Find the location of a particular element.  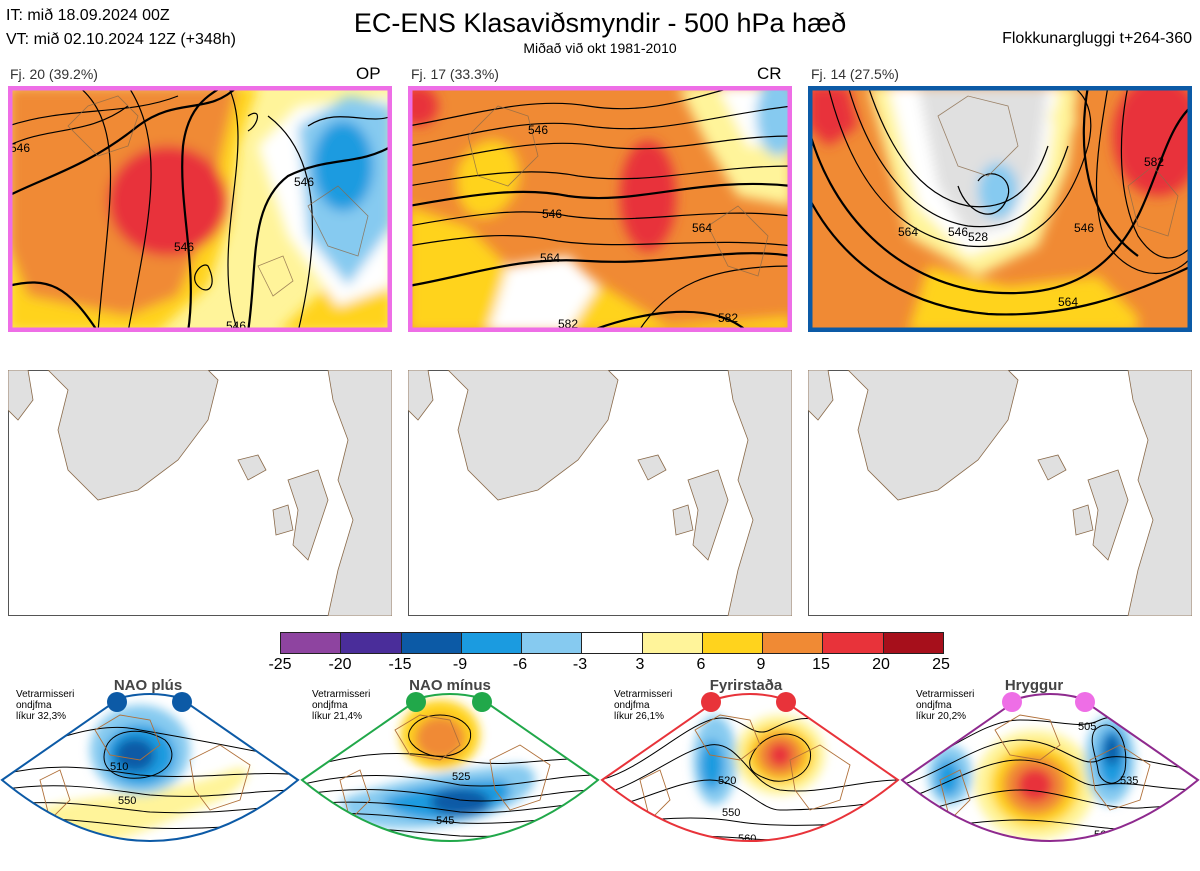

page-subtitle: Miðað við okt 1981-2010 is located at coordinates (600, 48).